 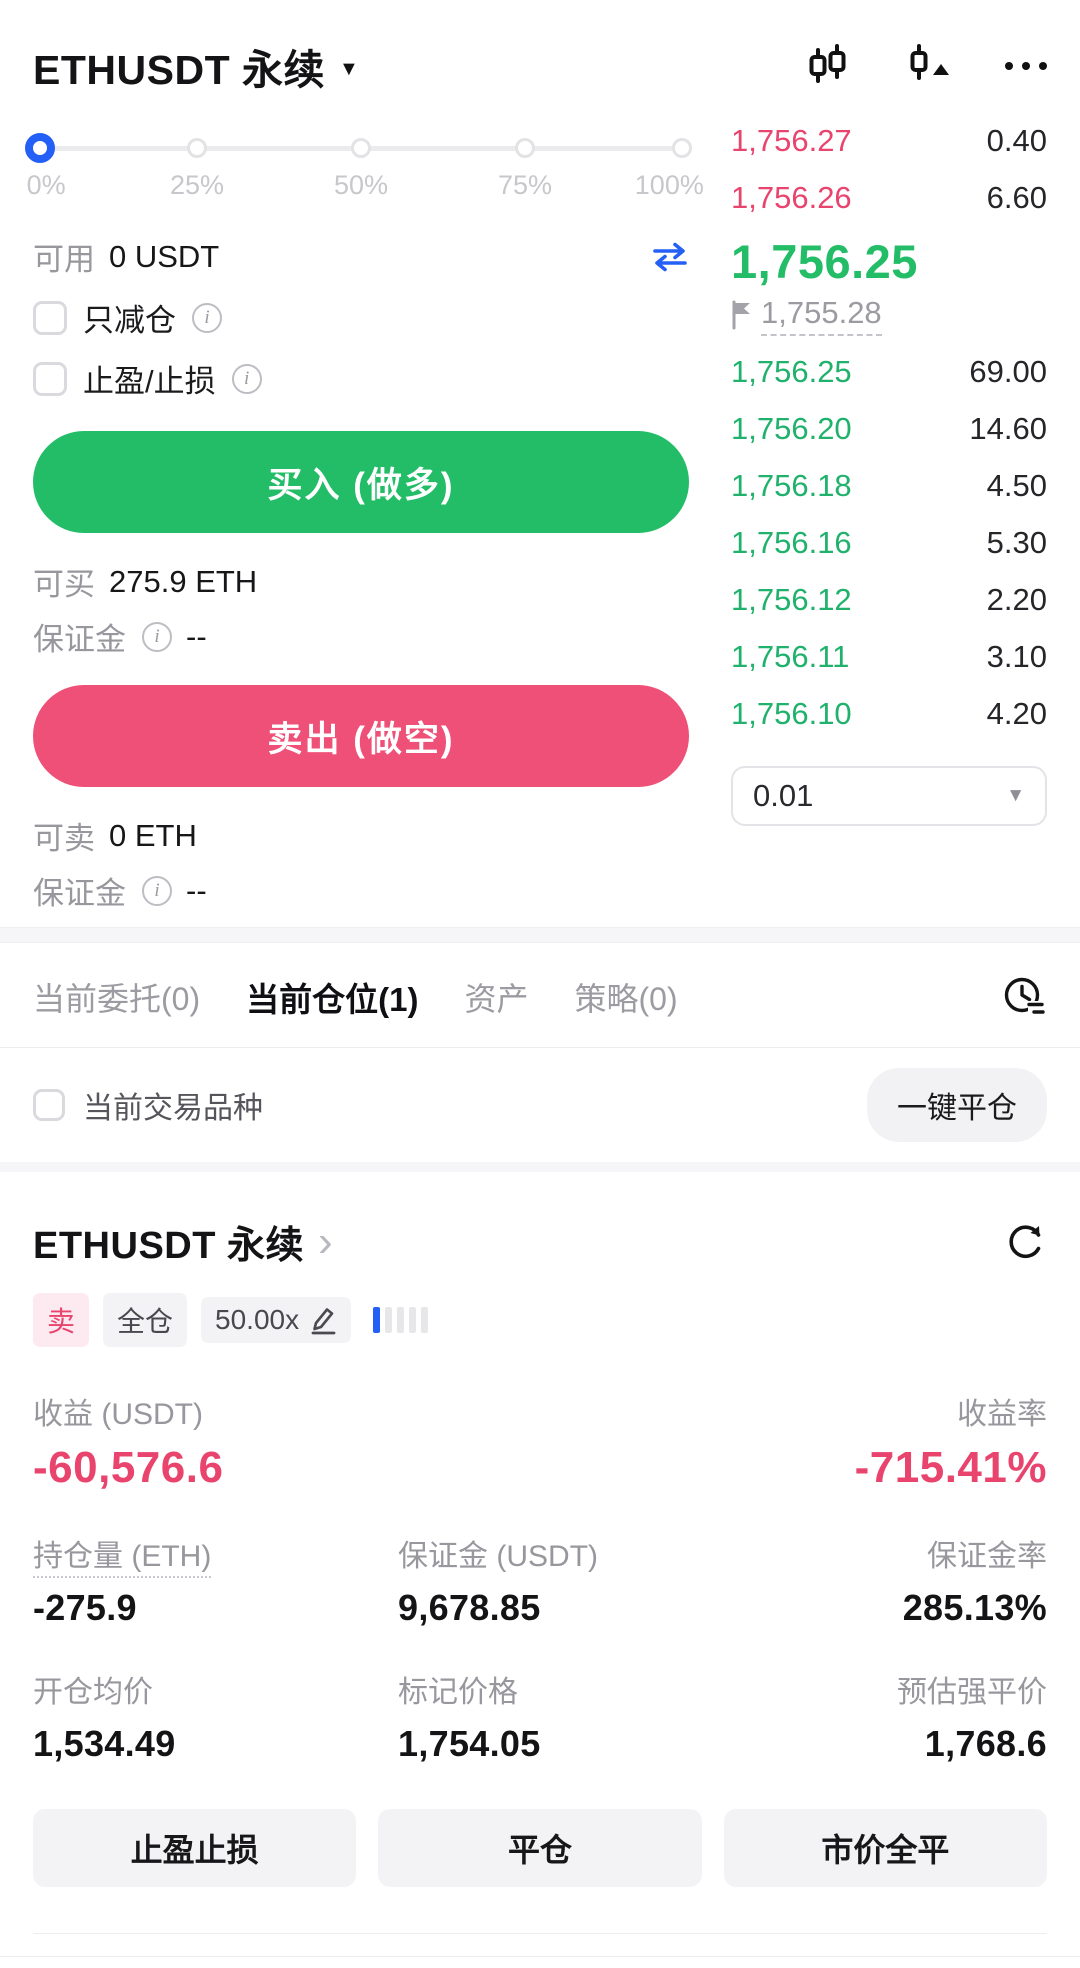 What do you see at coordinates (1016, 713) in the screenshot?
I see `bid-amount: 4.20` at bounding box center [1016, 713].